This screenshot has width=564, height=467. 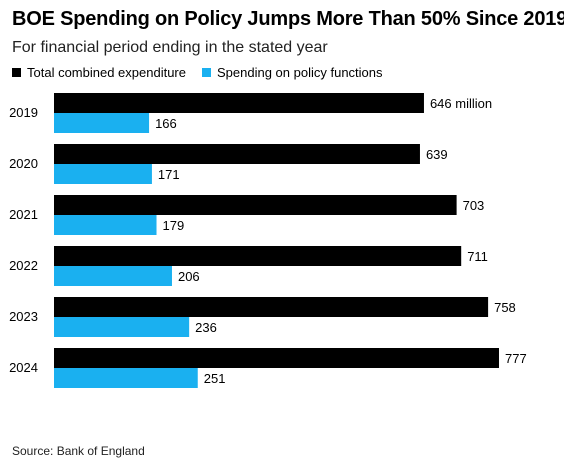 I want to click on legend-item-policy: Spending on policy functions, so click(x=292, y=72).